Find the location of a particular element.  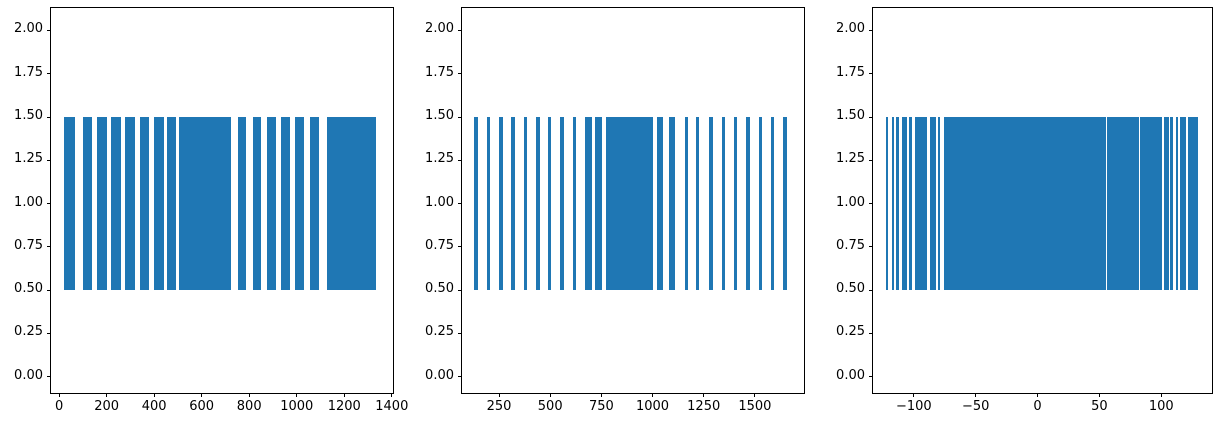

x-axis-tick-label: −50 is located at coordinates (975, 406).